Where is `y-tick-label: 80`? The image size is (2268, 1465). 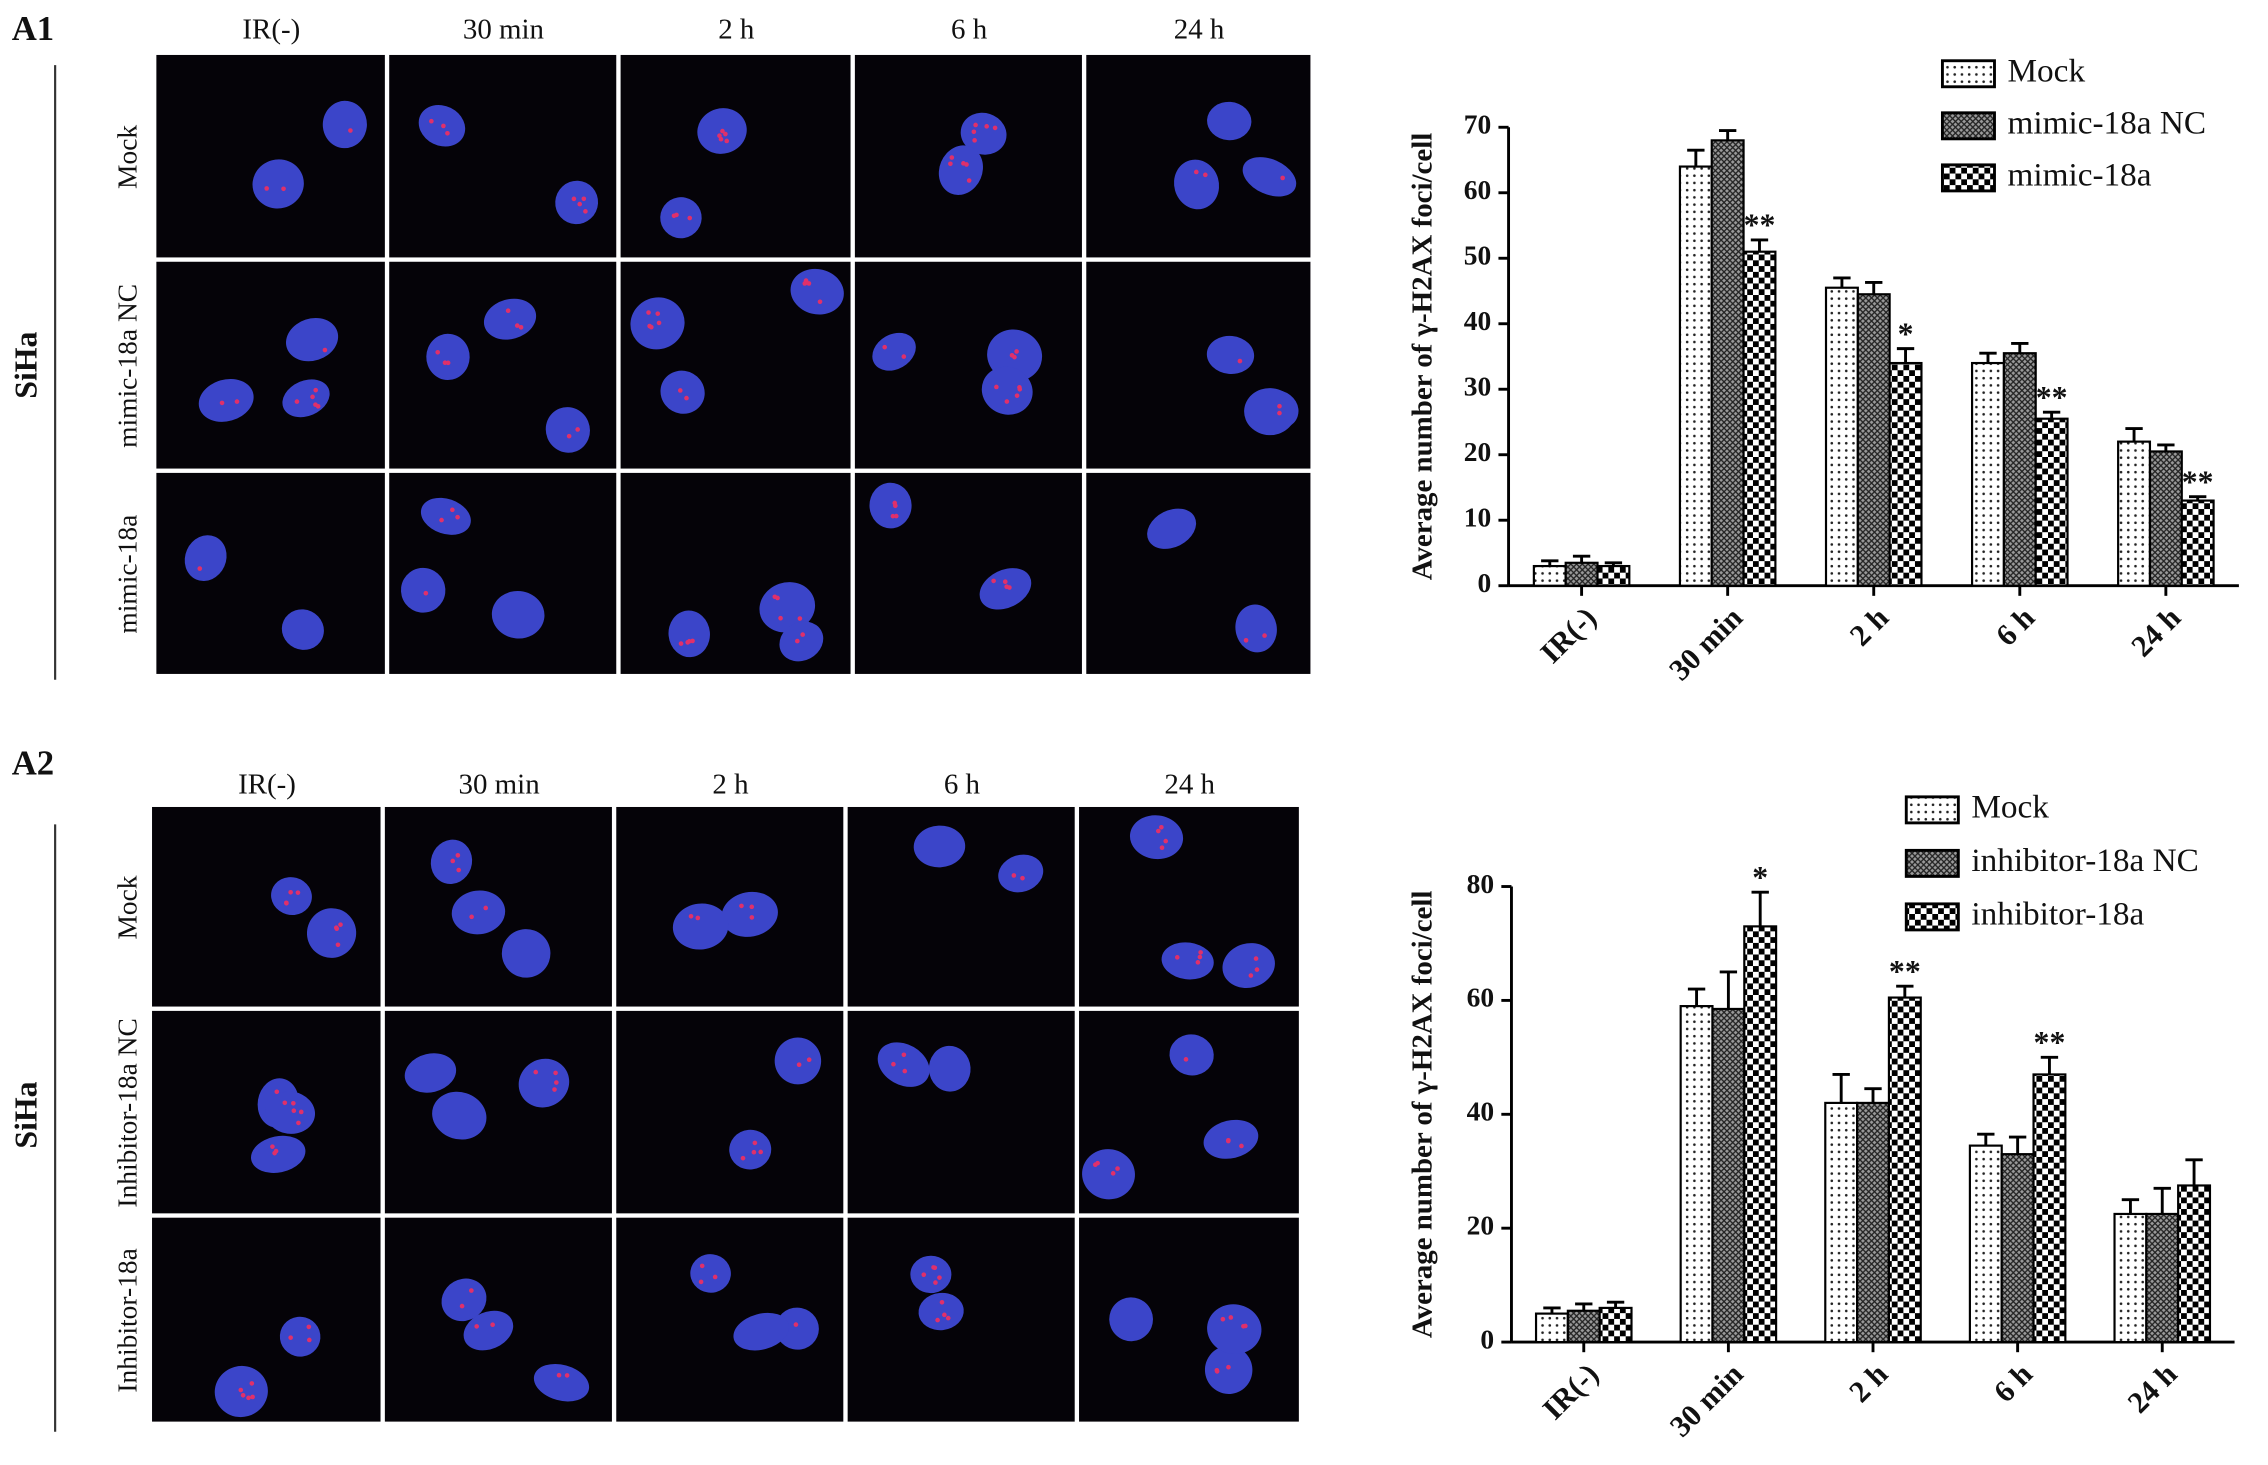 y-tick-label: 80 is located at coordinates (1480, 884).